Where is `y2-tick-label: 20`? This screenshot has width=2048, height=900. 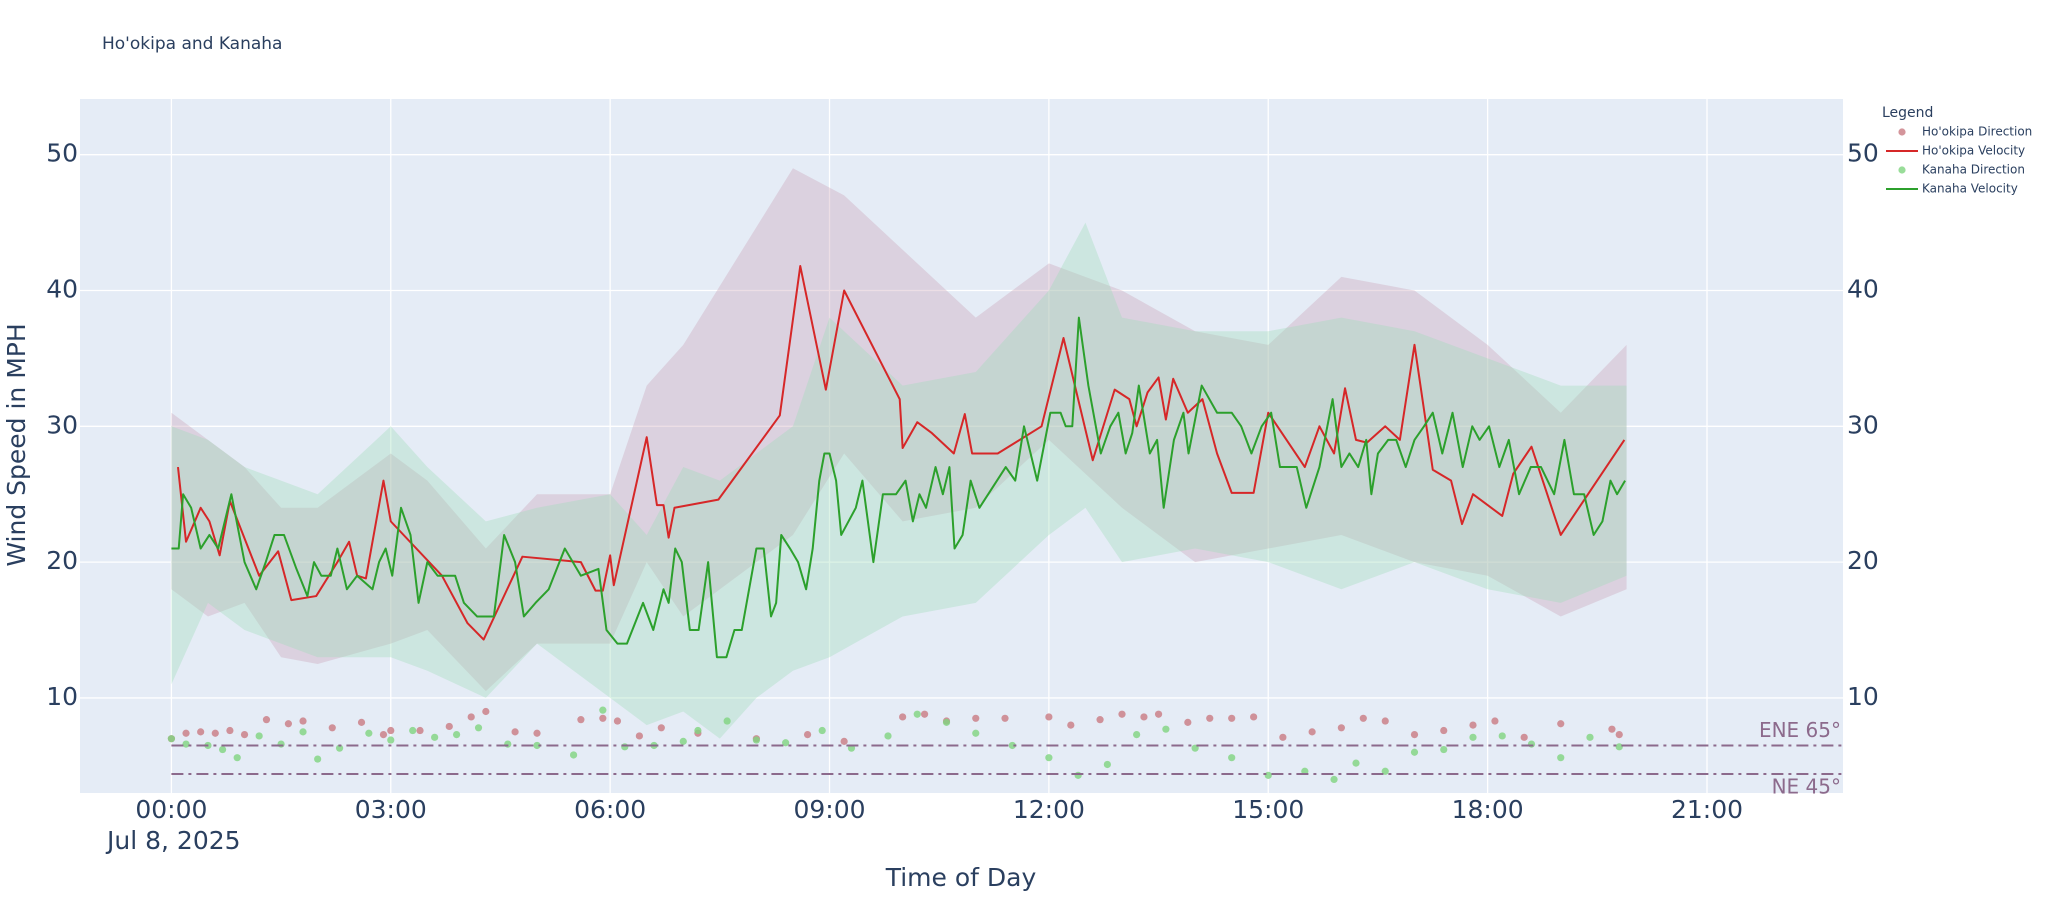
y2-tick-label: 20 is located at coordinates (1863, 560).